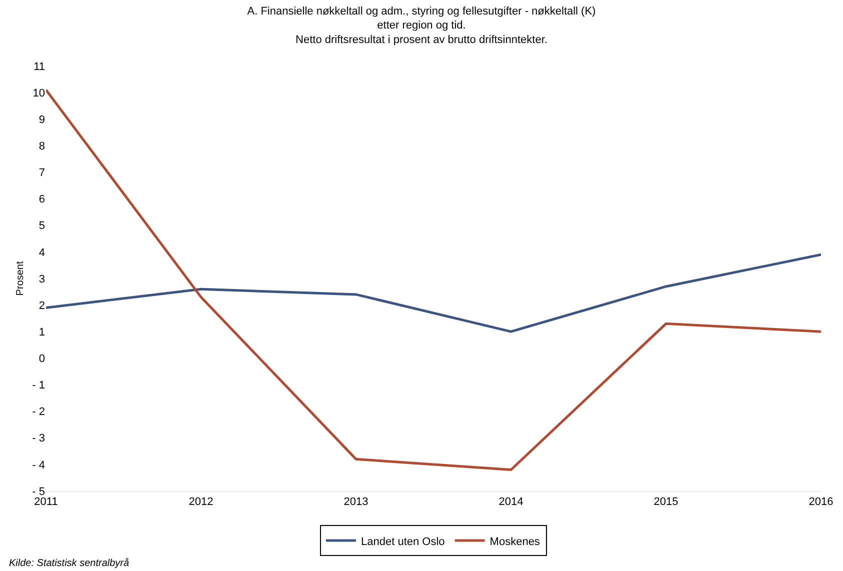 Image resolution: width=843 pixels, height=571 pixels. Describe the element at coordinates (515, 542) in the screenshot. I see `legend-label: Moskenes` at that location.